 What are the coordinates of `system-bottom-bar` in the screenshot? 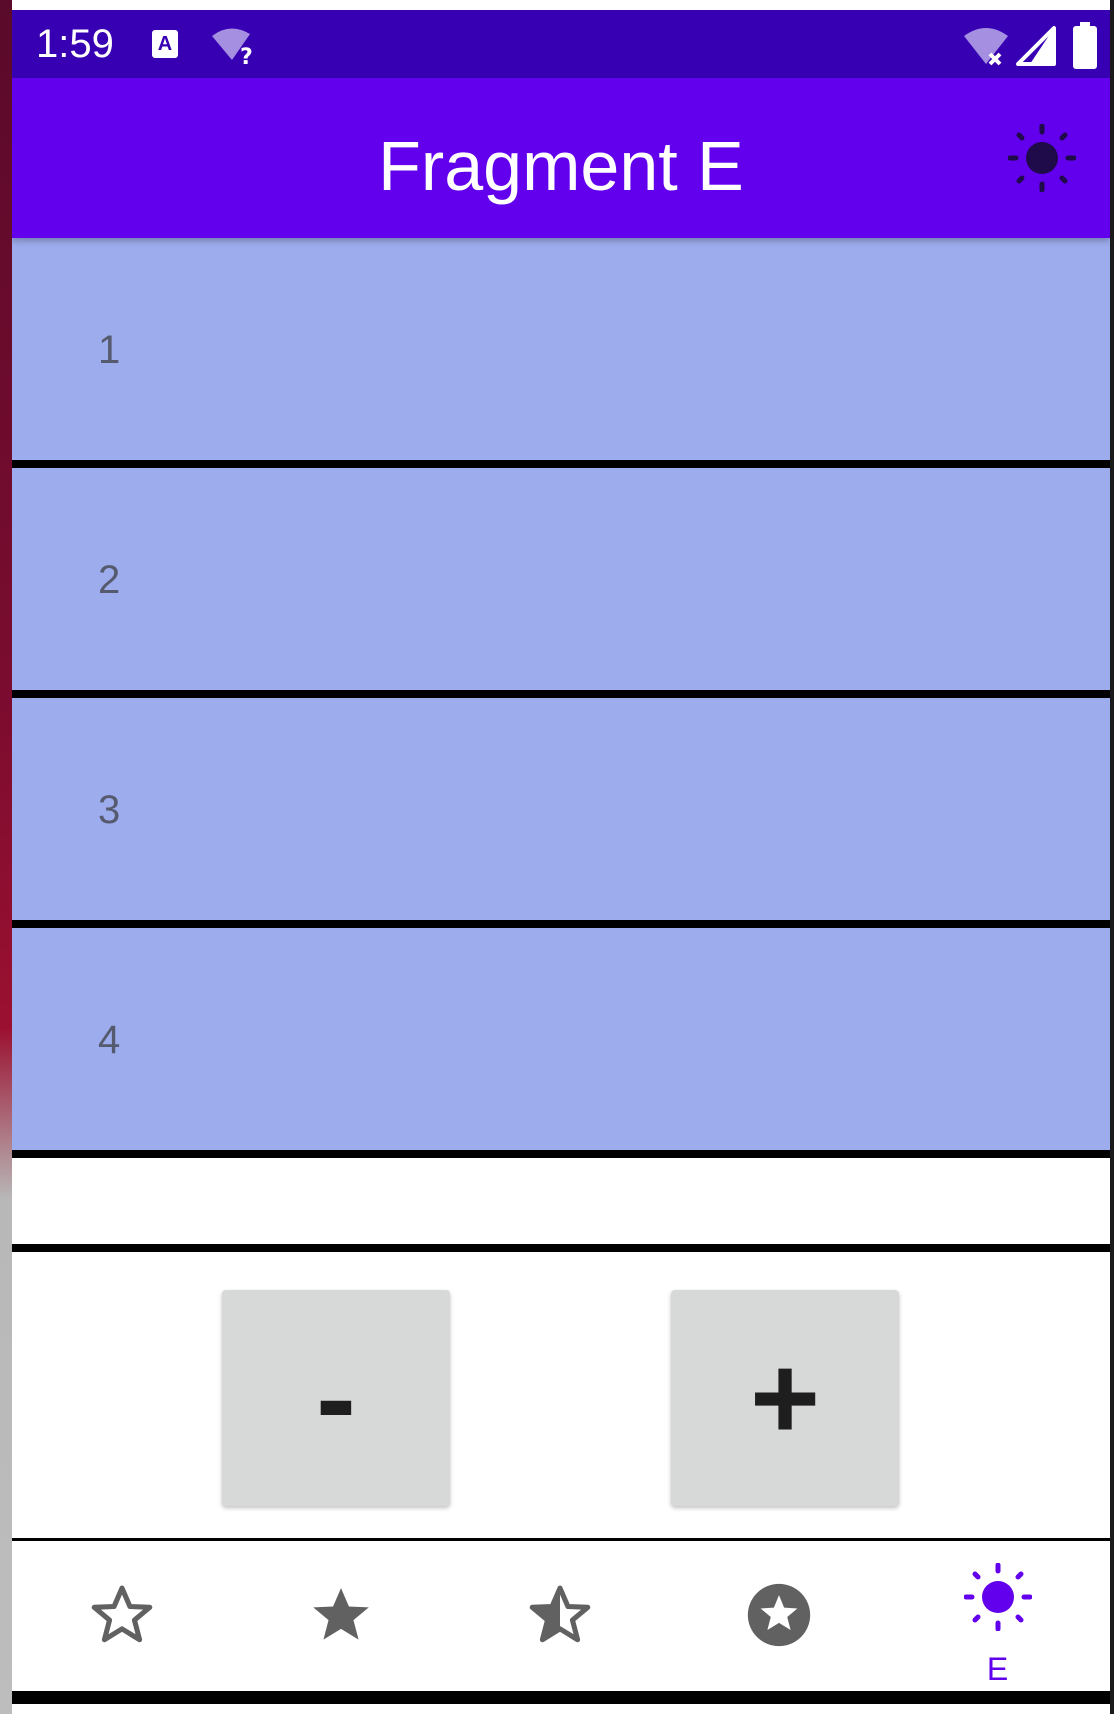 It's located at (561, 1697).